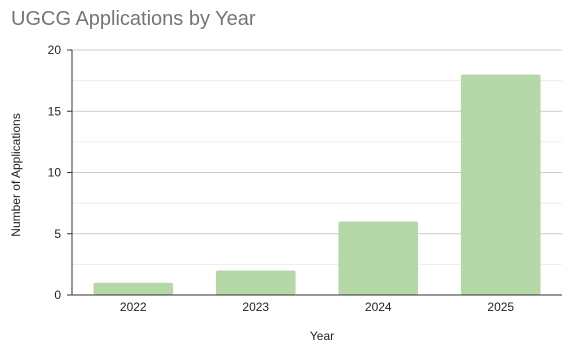 This screenshot has height=341, width=565. Describe the element at coordinates (255, 307) in the screenshot. I see `x-tick-label: 2023` at that location.